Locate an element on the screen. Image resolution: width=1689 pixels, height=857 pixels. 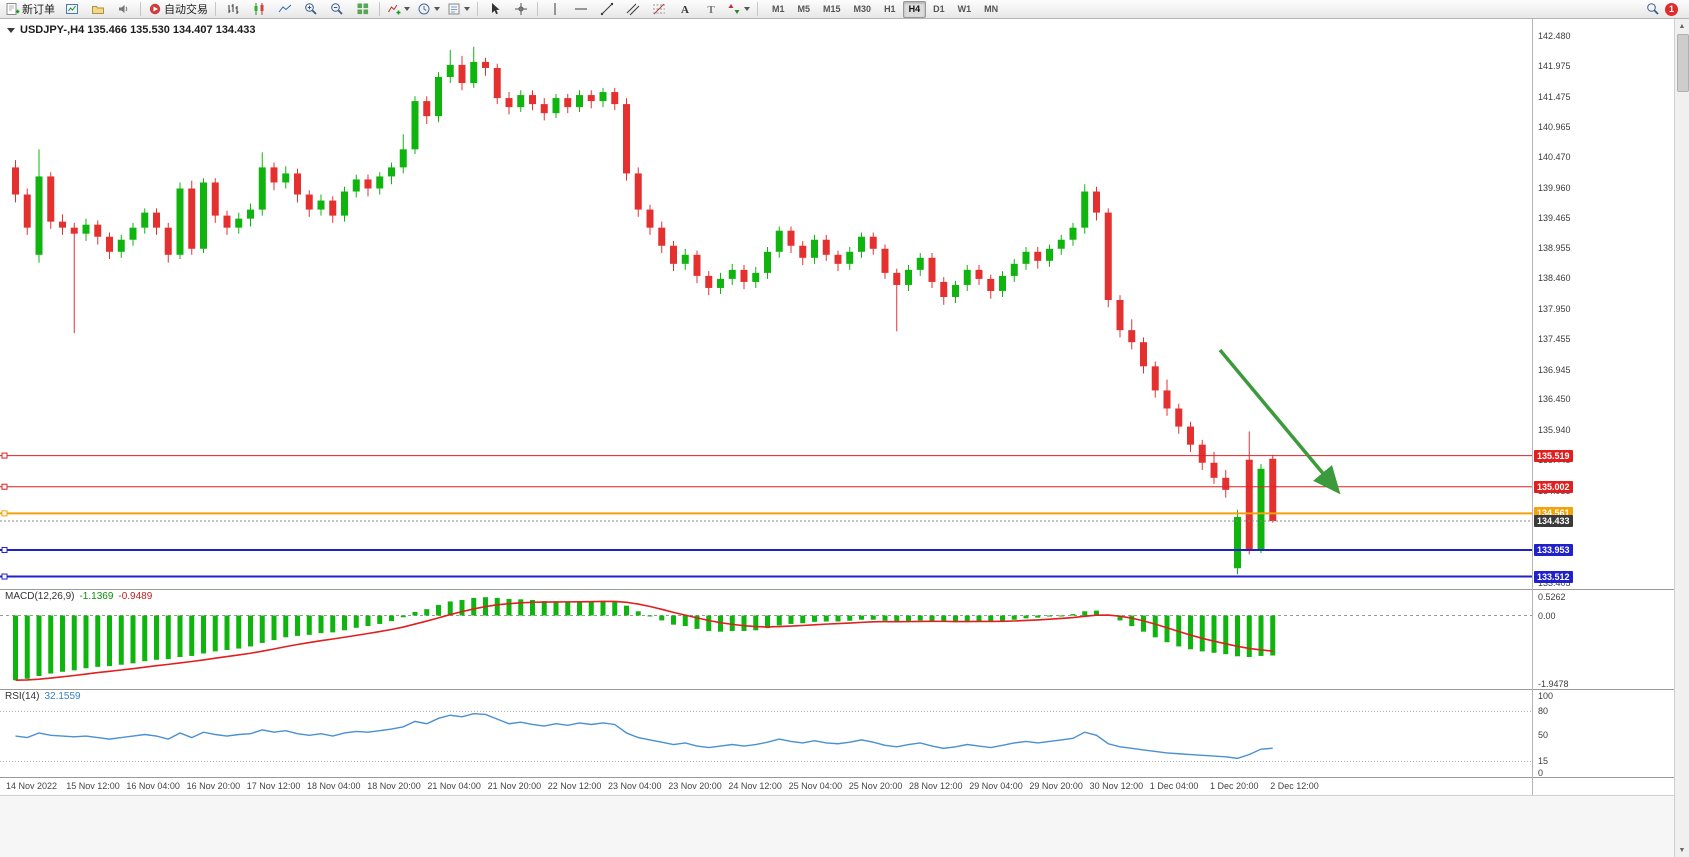
candlestick-chart-type-button is located at coordinates (258, 9).